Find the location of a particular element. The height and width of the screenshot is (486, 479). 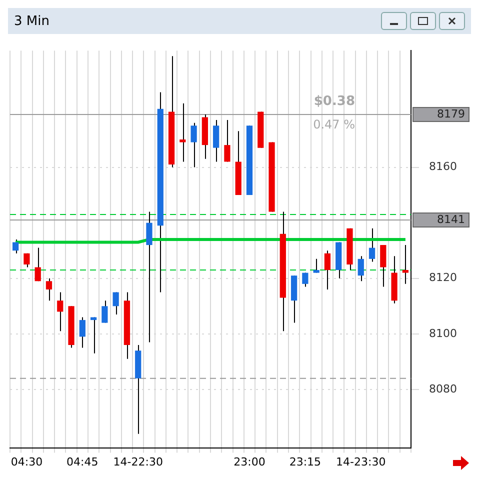

x-tick-label: 04:30 is located at coordinates (26, 461).